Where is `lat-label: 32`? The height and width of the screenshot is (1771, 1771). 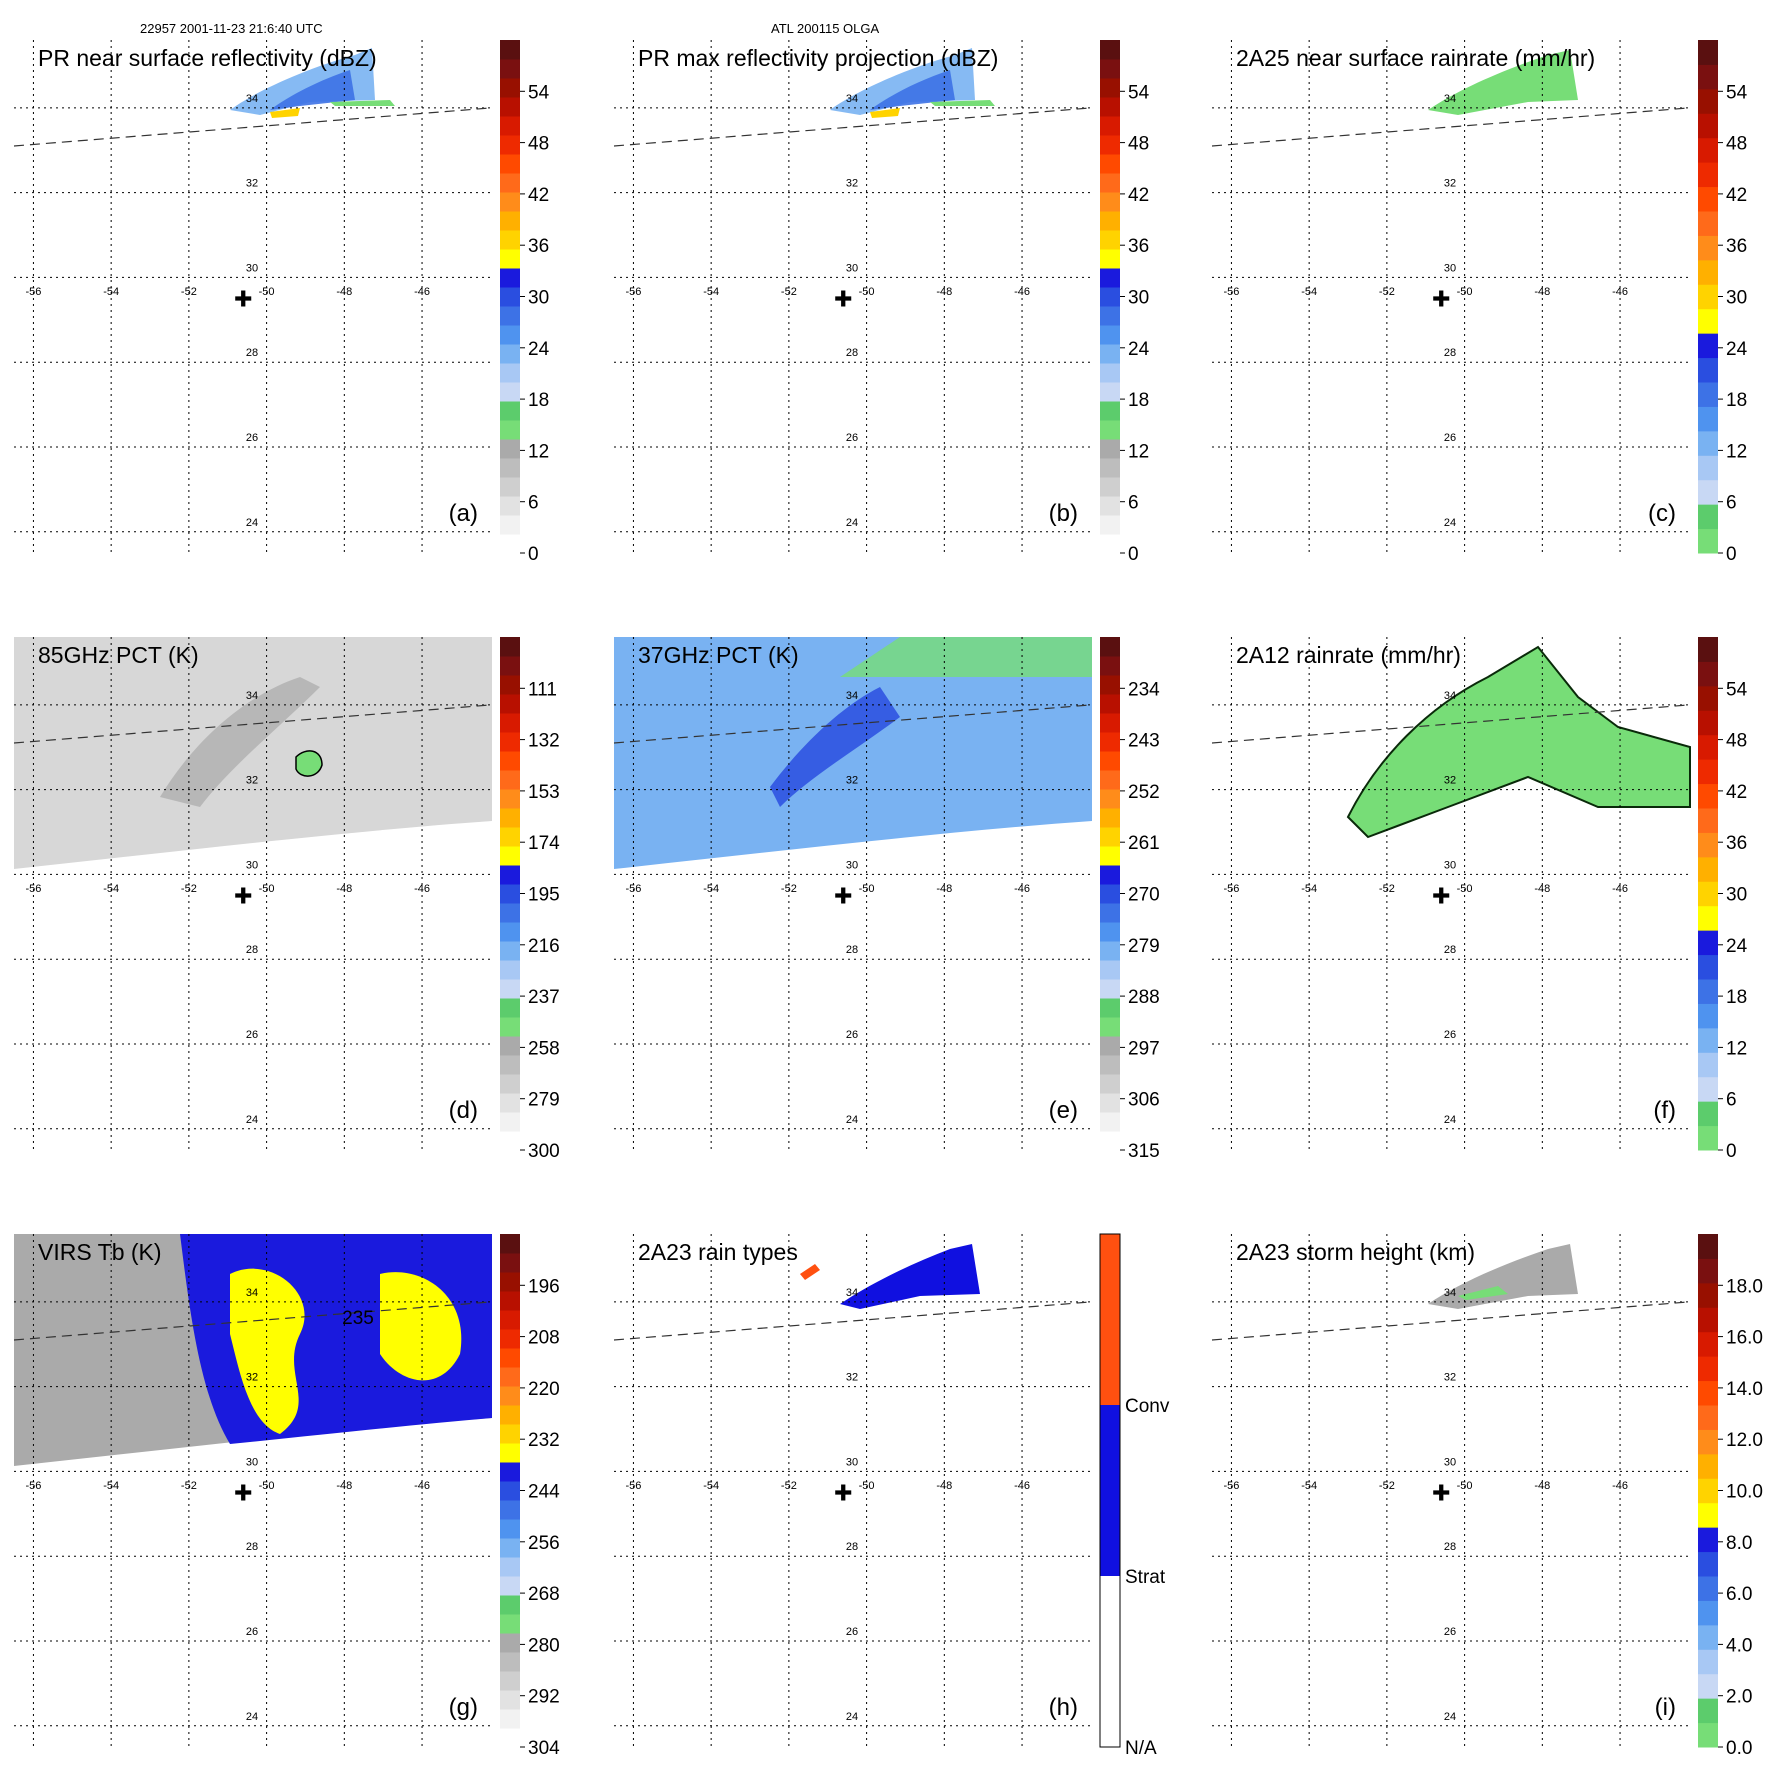 lat-label: 32 is located at coordinates (852, 1378).